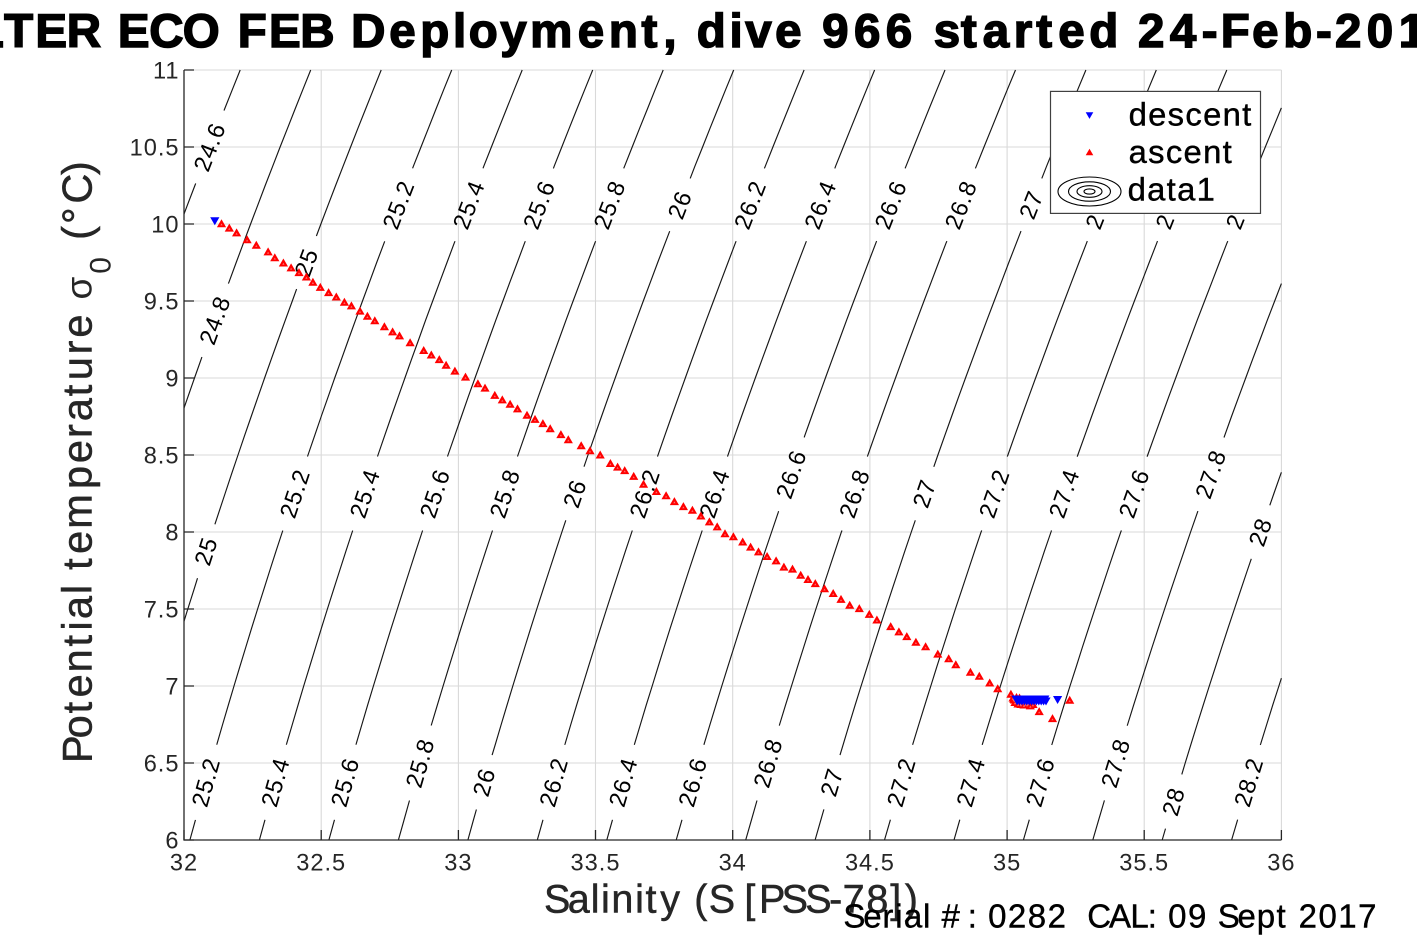  Describe the element at coordinates (321, 864) in the screenshot. I see `svg-text: 32.5` at that location.